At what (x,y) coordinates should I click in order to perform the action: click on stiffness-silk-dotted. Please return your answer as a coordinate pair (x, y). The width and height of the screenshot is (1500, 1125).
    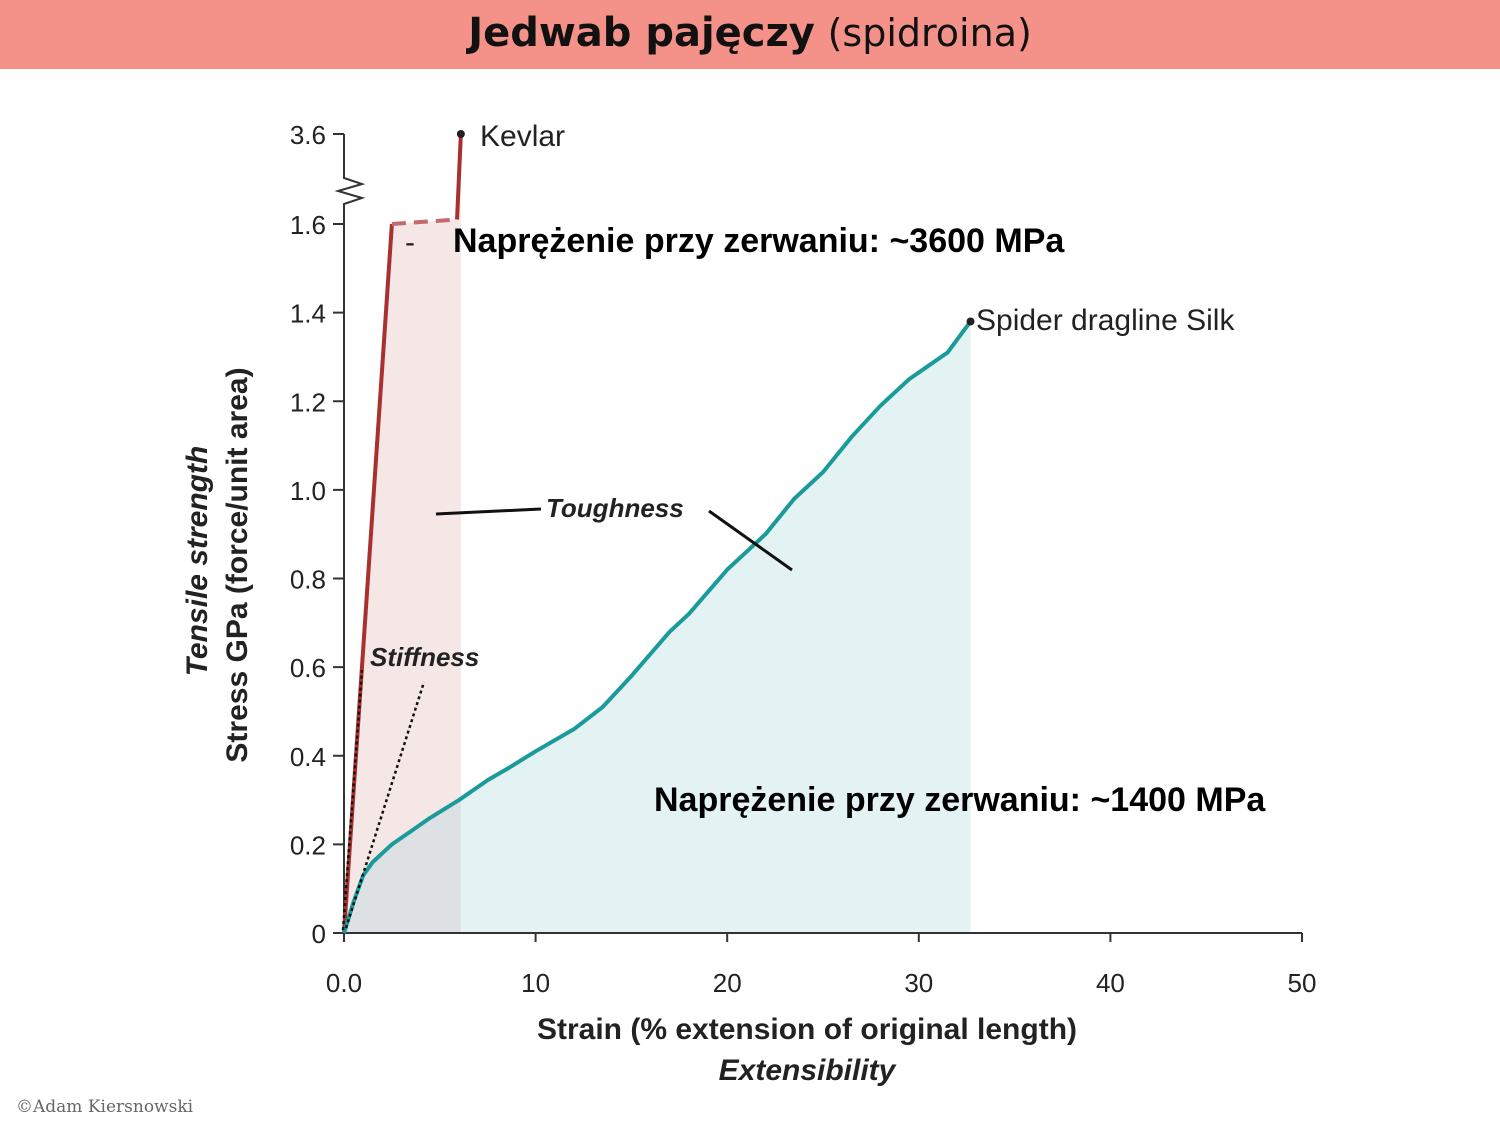
    Looking at the image, I should click on (385, 805).